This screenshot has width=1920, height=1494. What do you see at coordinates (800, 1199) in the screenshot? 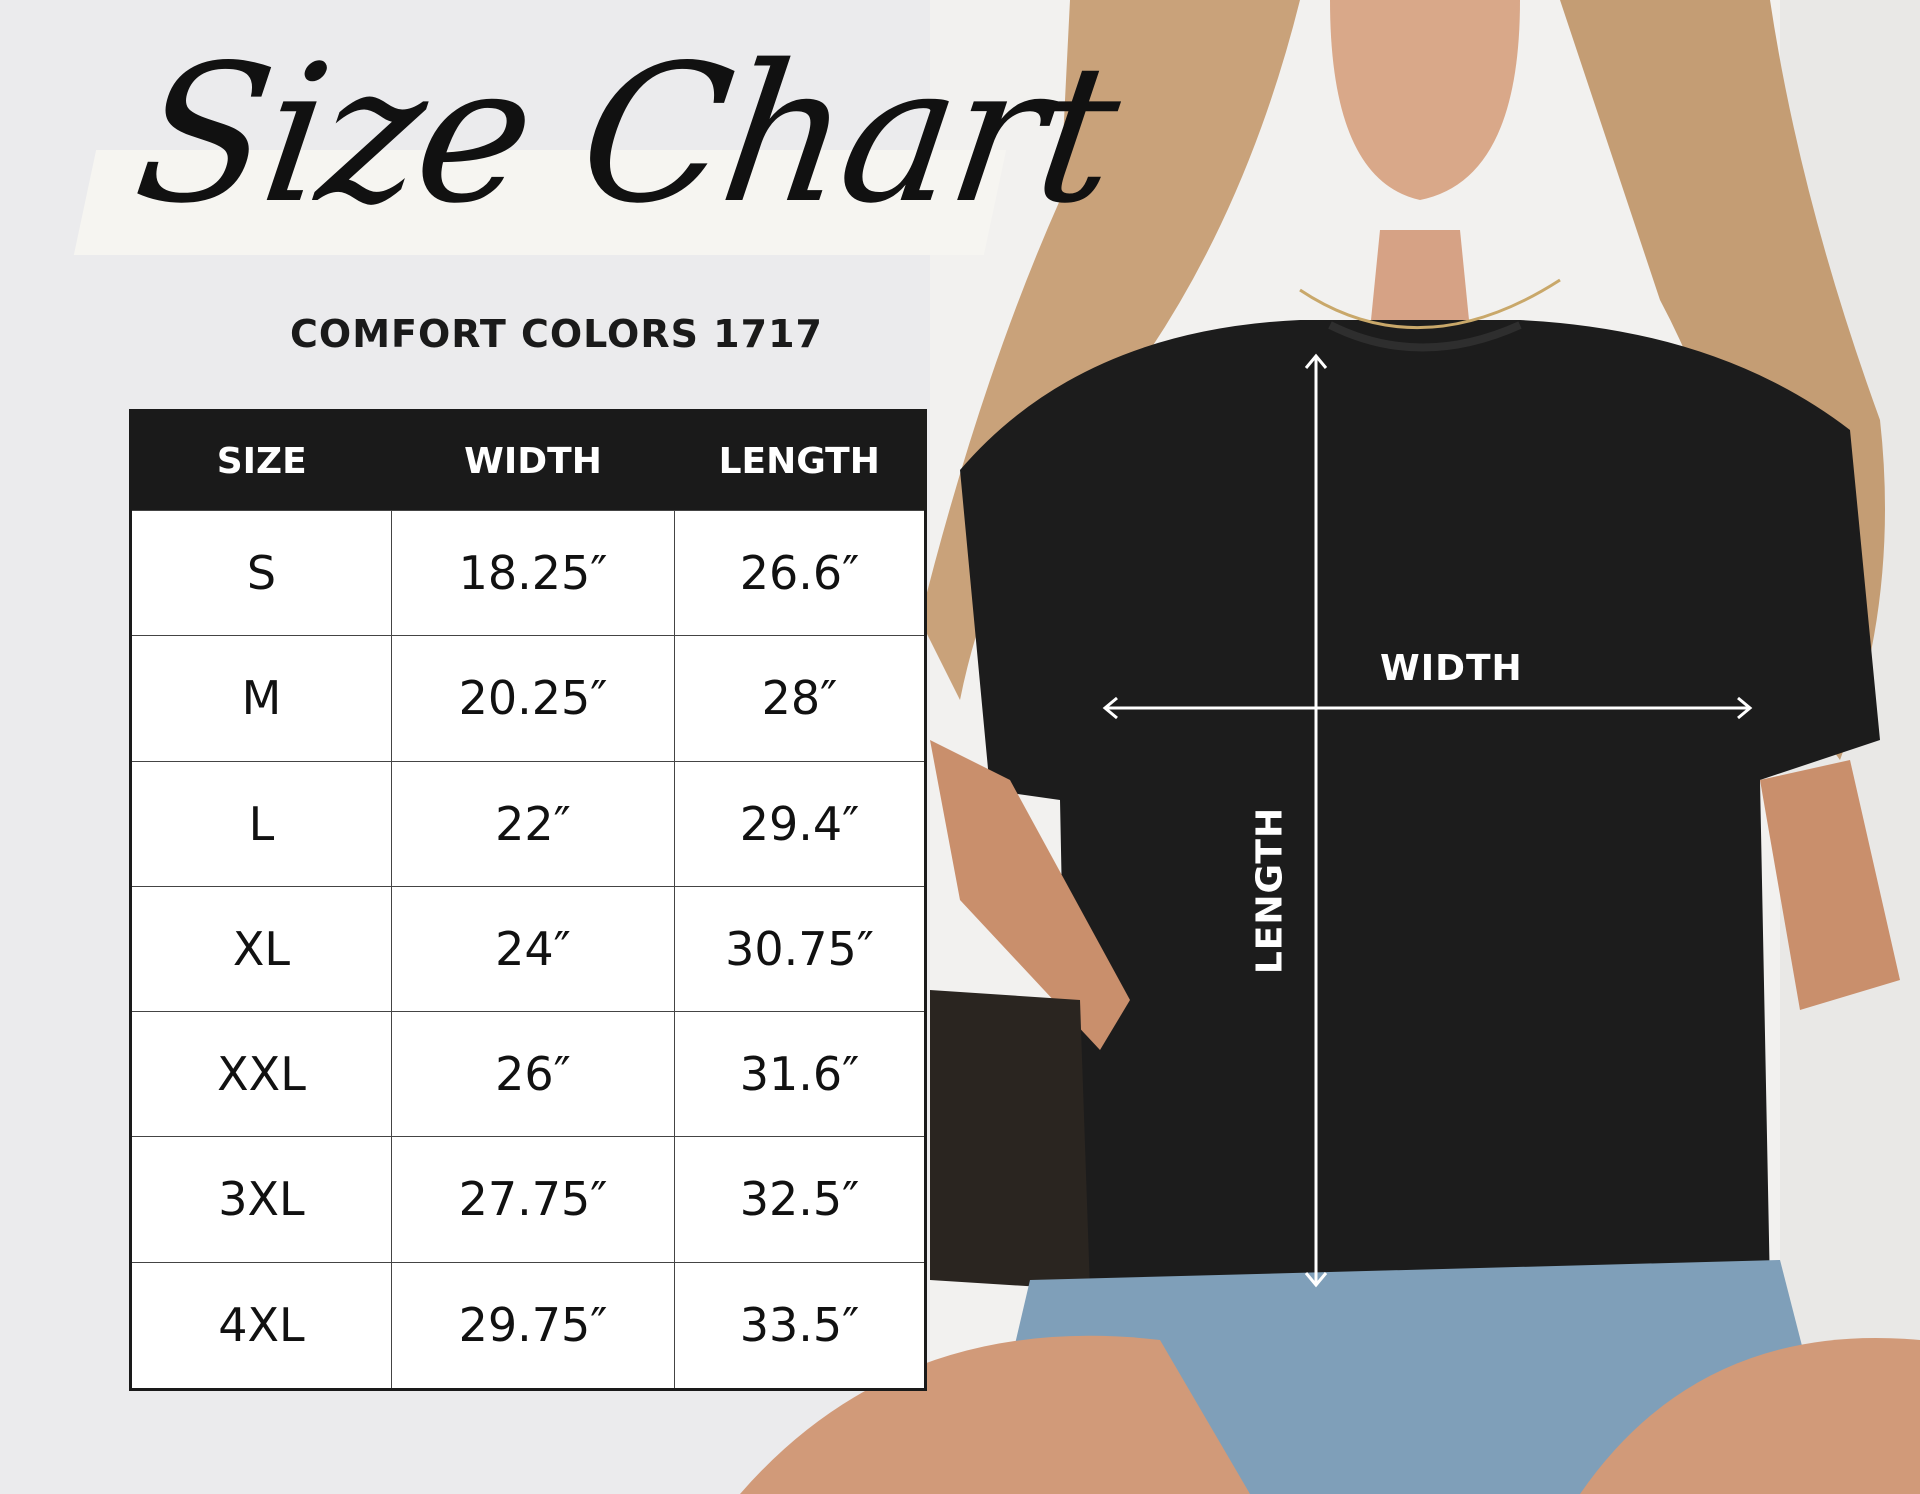
I see `cell-length: 32.5″` at bounding box center [800, 1199].